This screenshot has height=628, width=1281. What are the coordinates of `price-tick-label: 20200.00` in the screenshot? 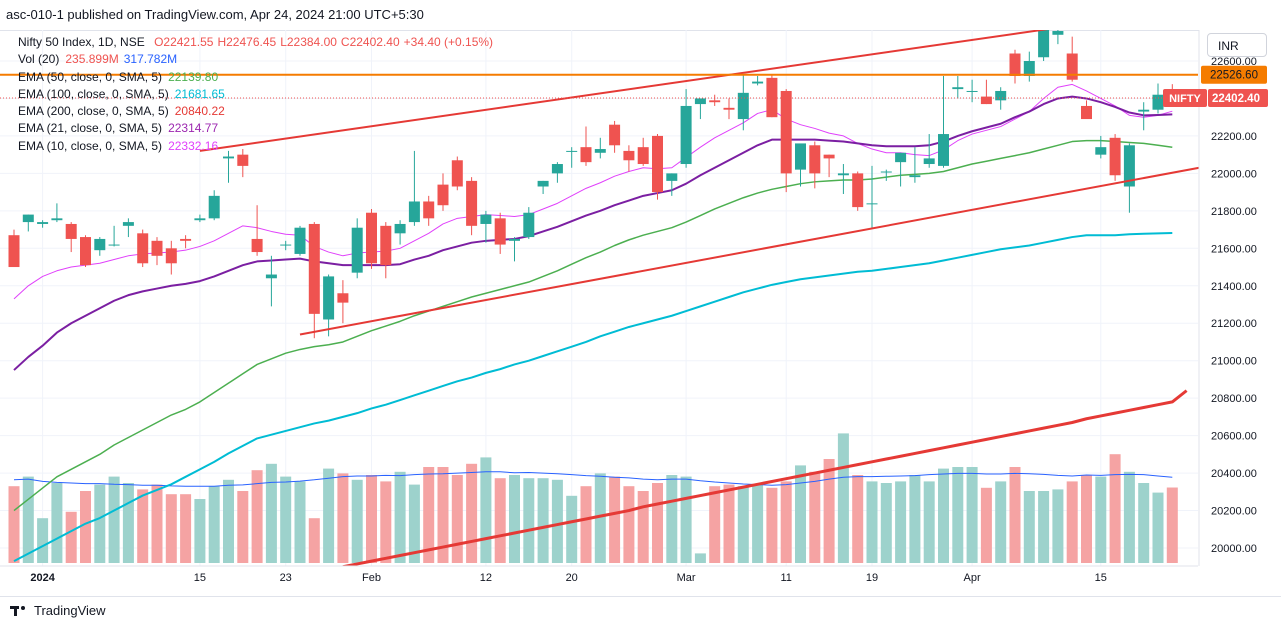 It's located at (1234, 512).